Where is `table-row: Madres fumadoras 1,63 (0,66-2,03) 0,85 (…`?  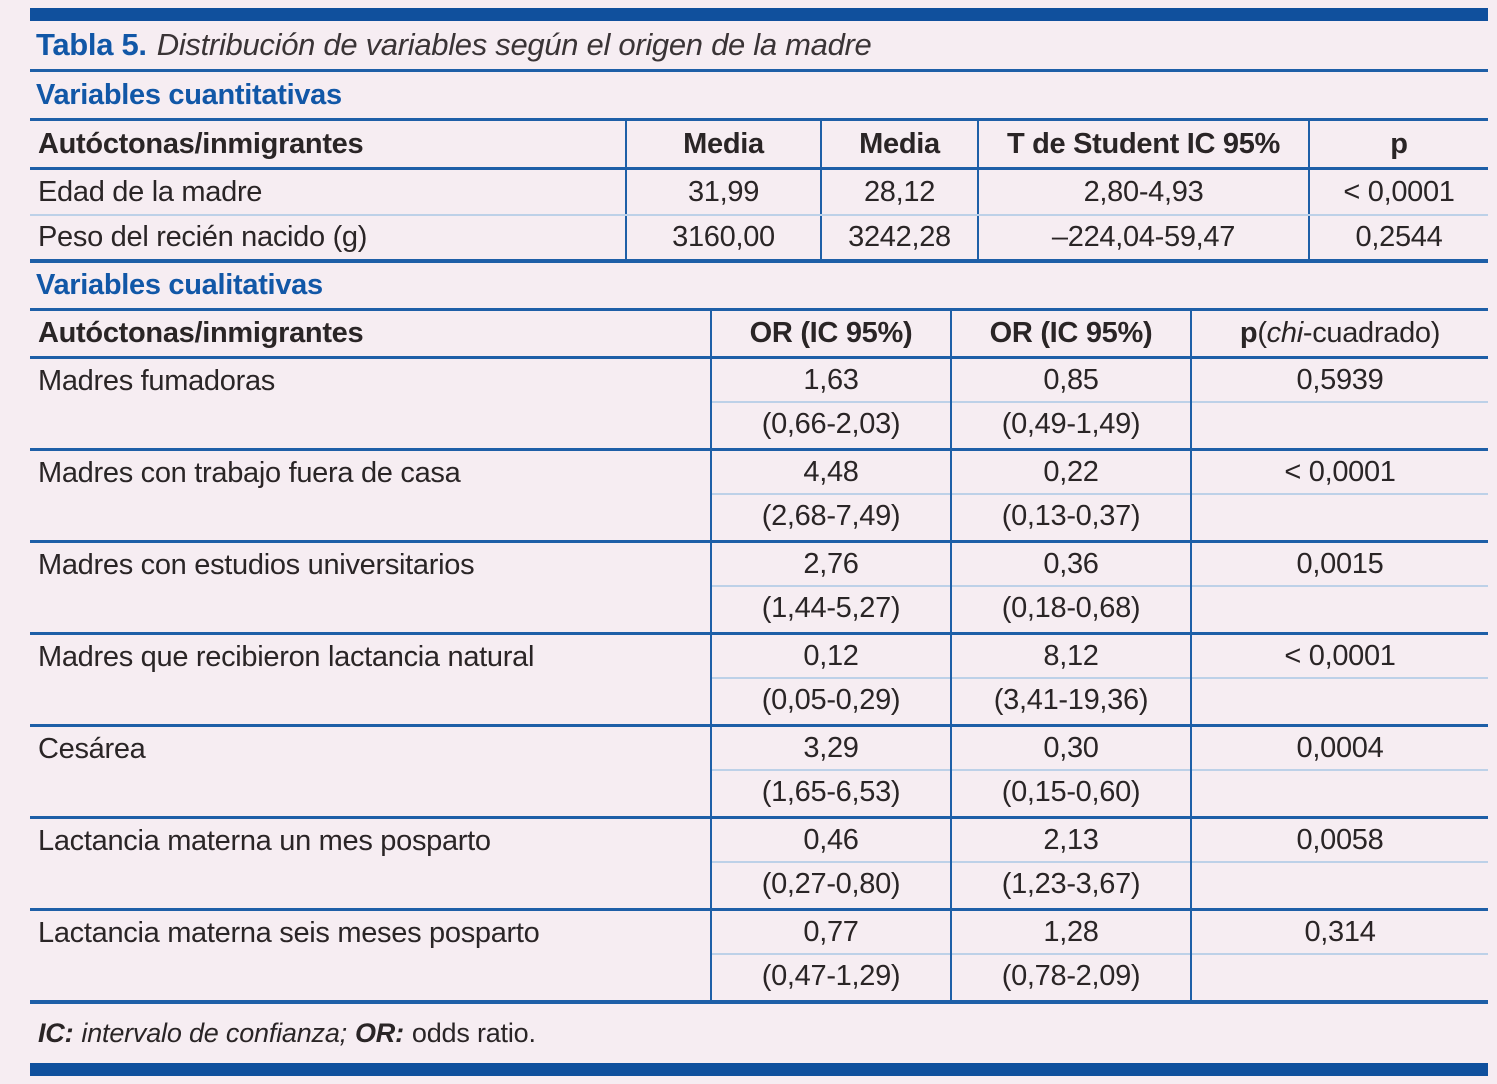
table-row: Madres fumadoras 1,63 (0,66-2,03) 0,85 (… is located at coordinates (759, 405).